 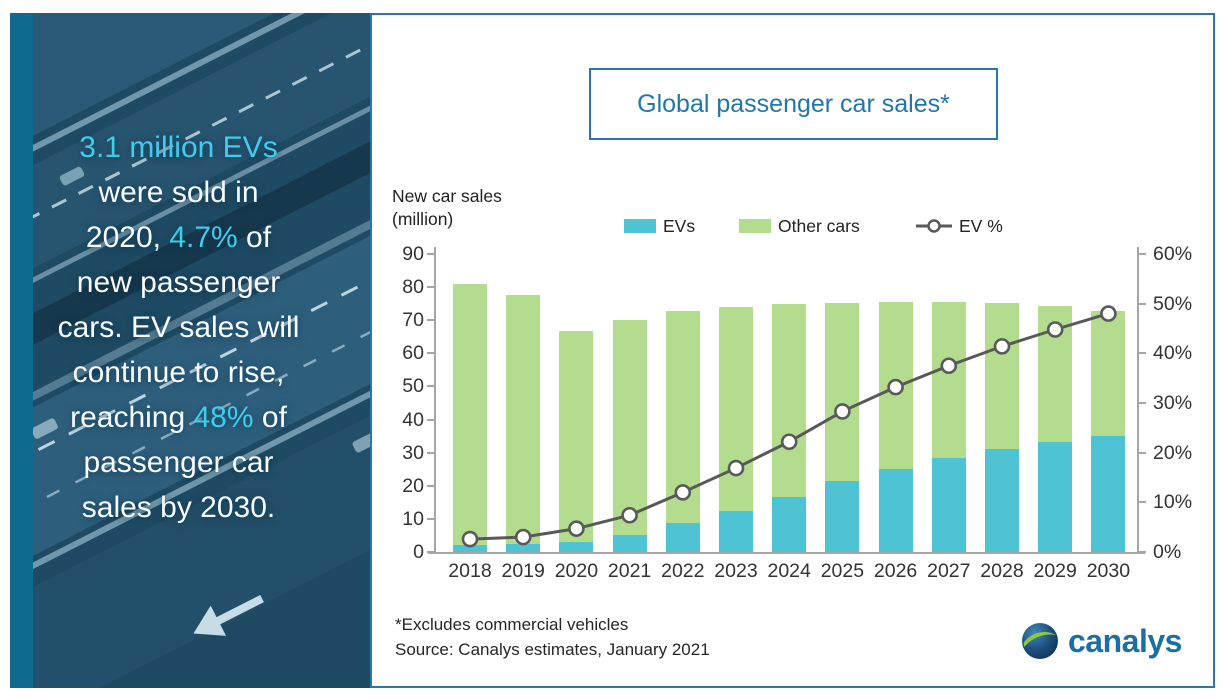 What do you see at coordinates (178, 507) in the screenshot?
I see `callout-line: sales by 2030.` at bounding box center [178, 507].